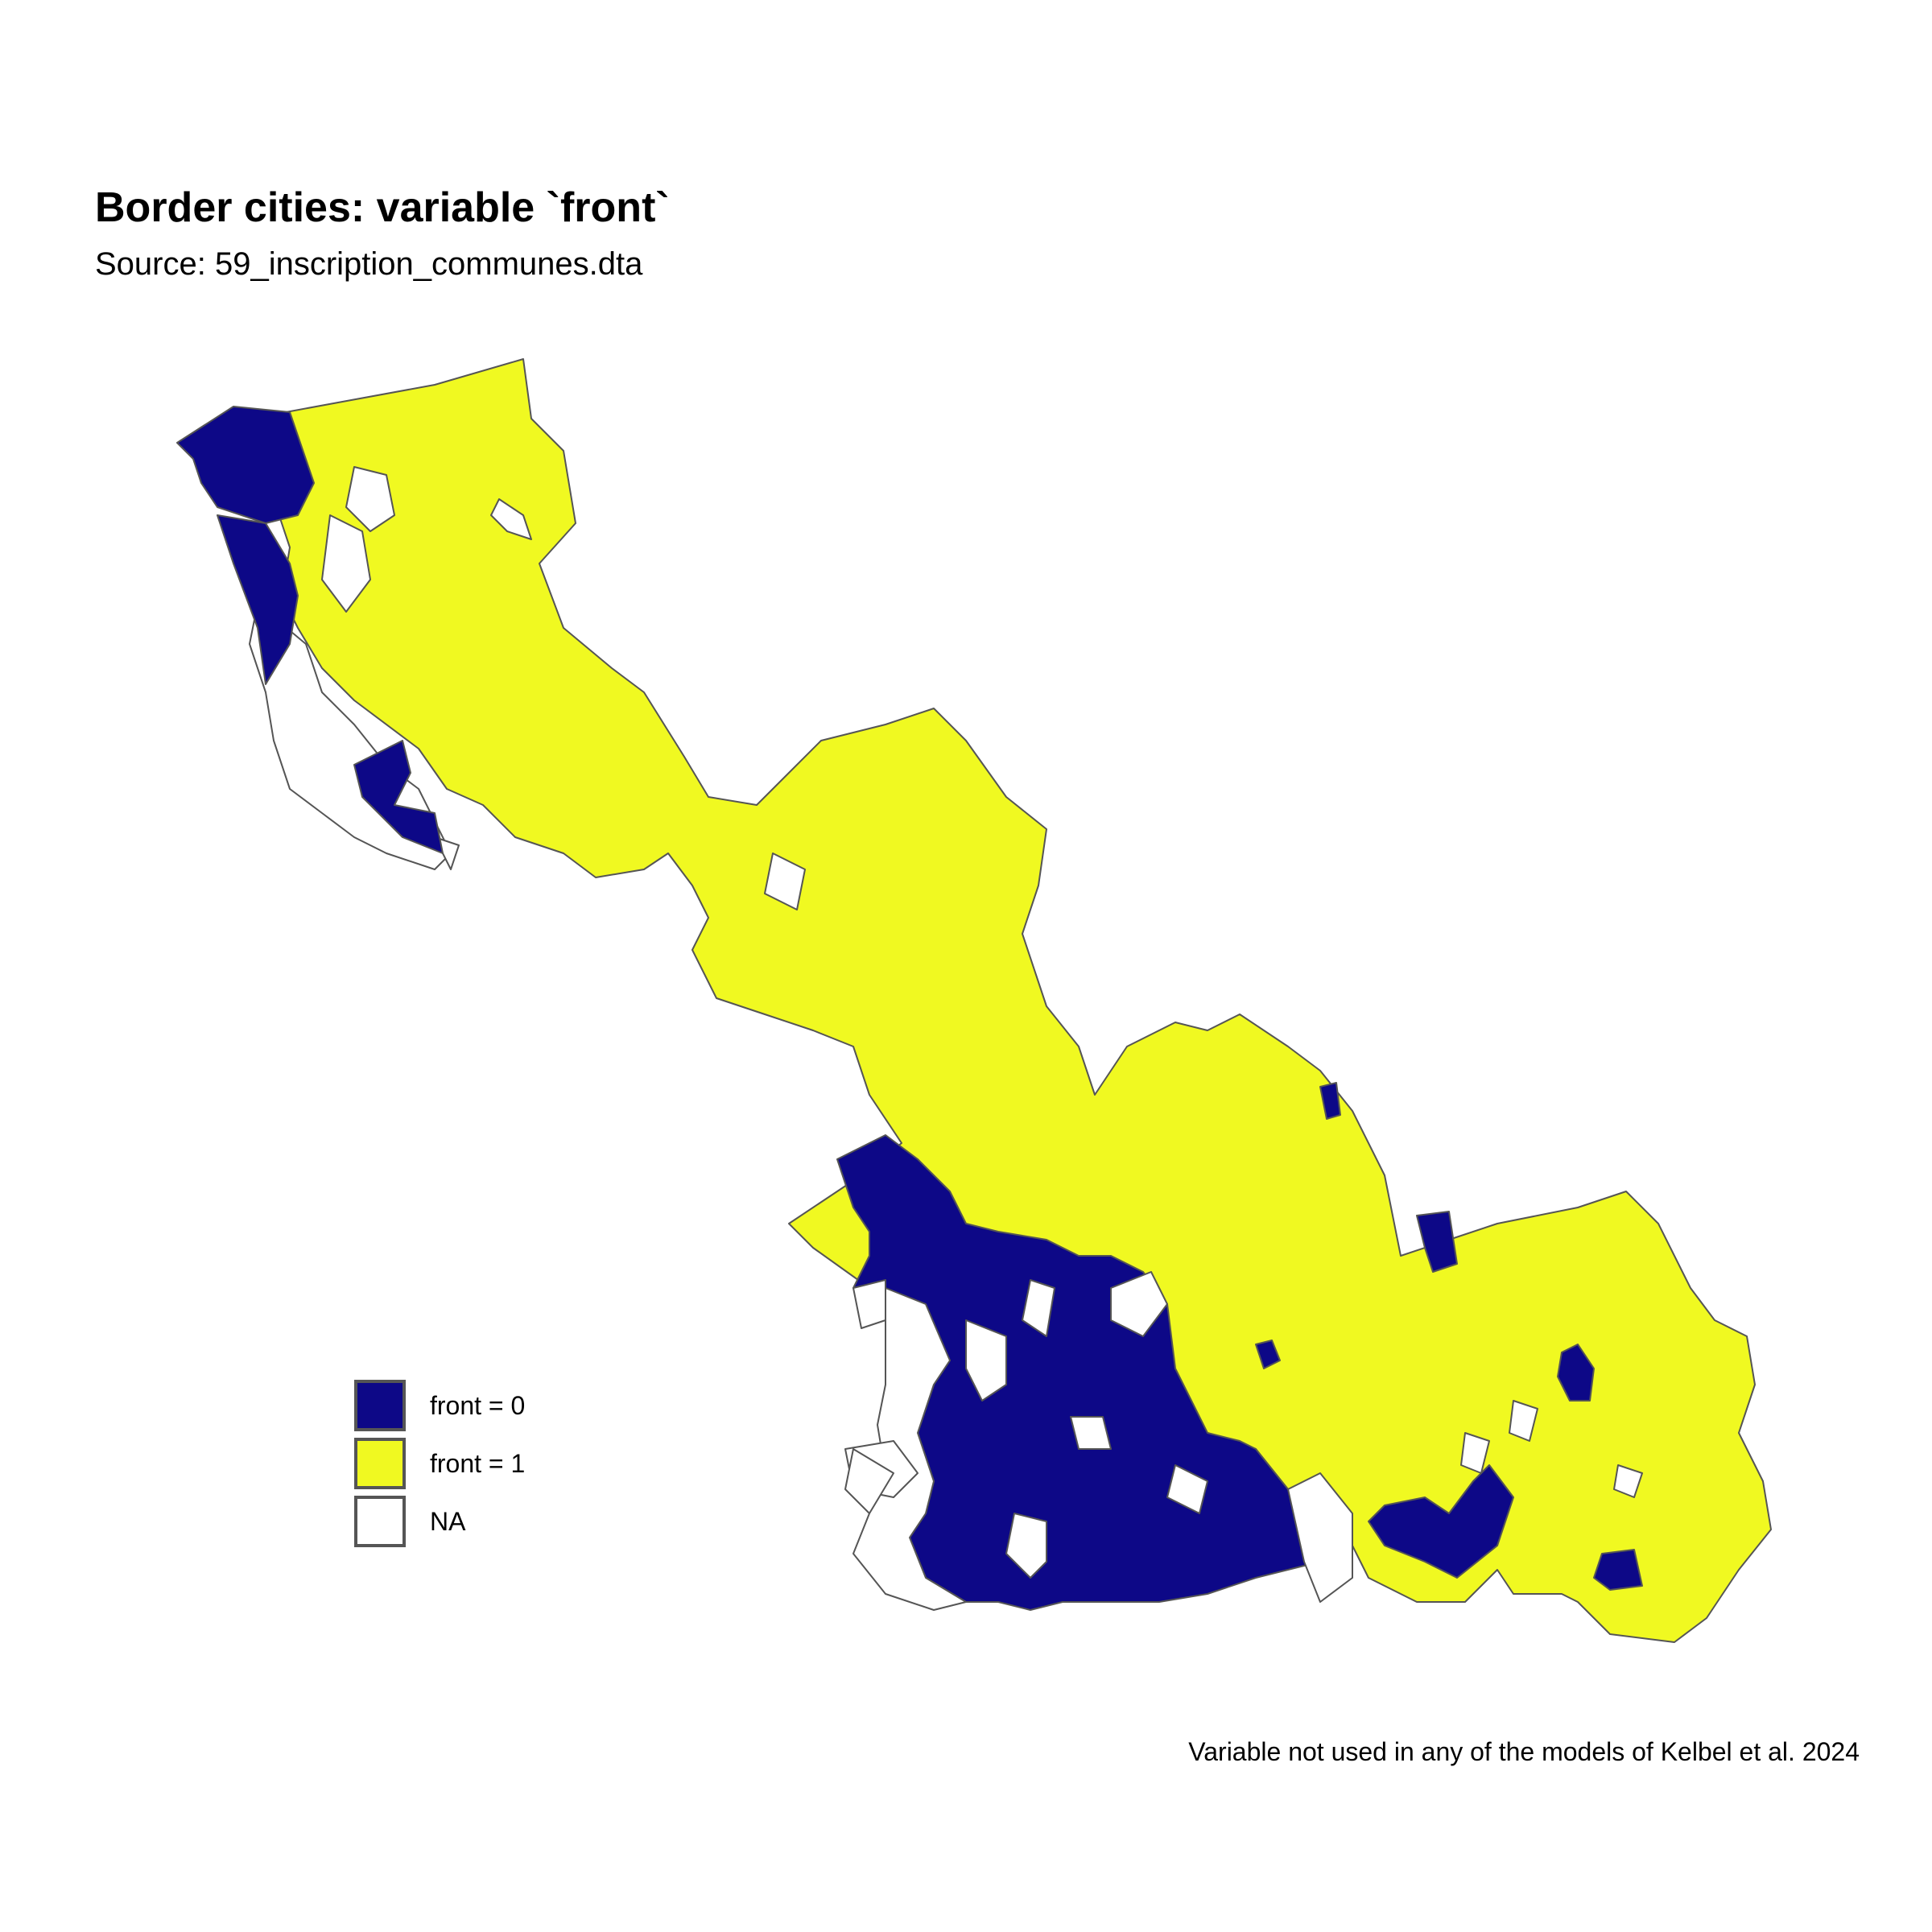  Describe the element at coordinates (369, 264) in the screenshot. I see `map-subtitle: Source: 59_inscription_communes.dta` at that location.